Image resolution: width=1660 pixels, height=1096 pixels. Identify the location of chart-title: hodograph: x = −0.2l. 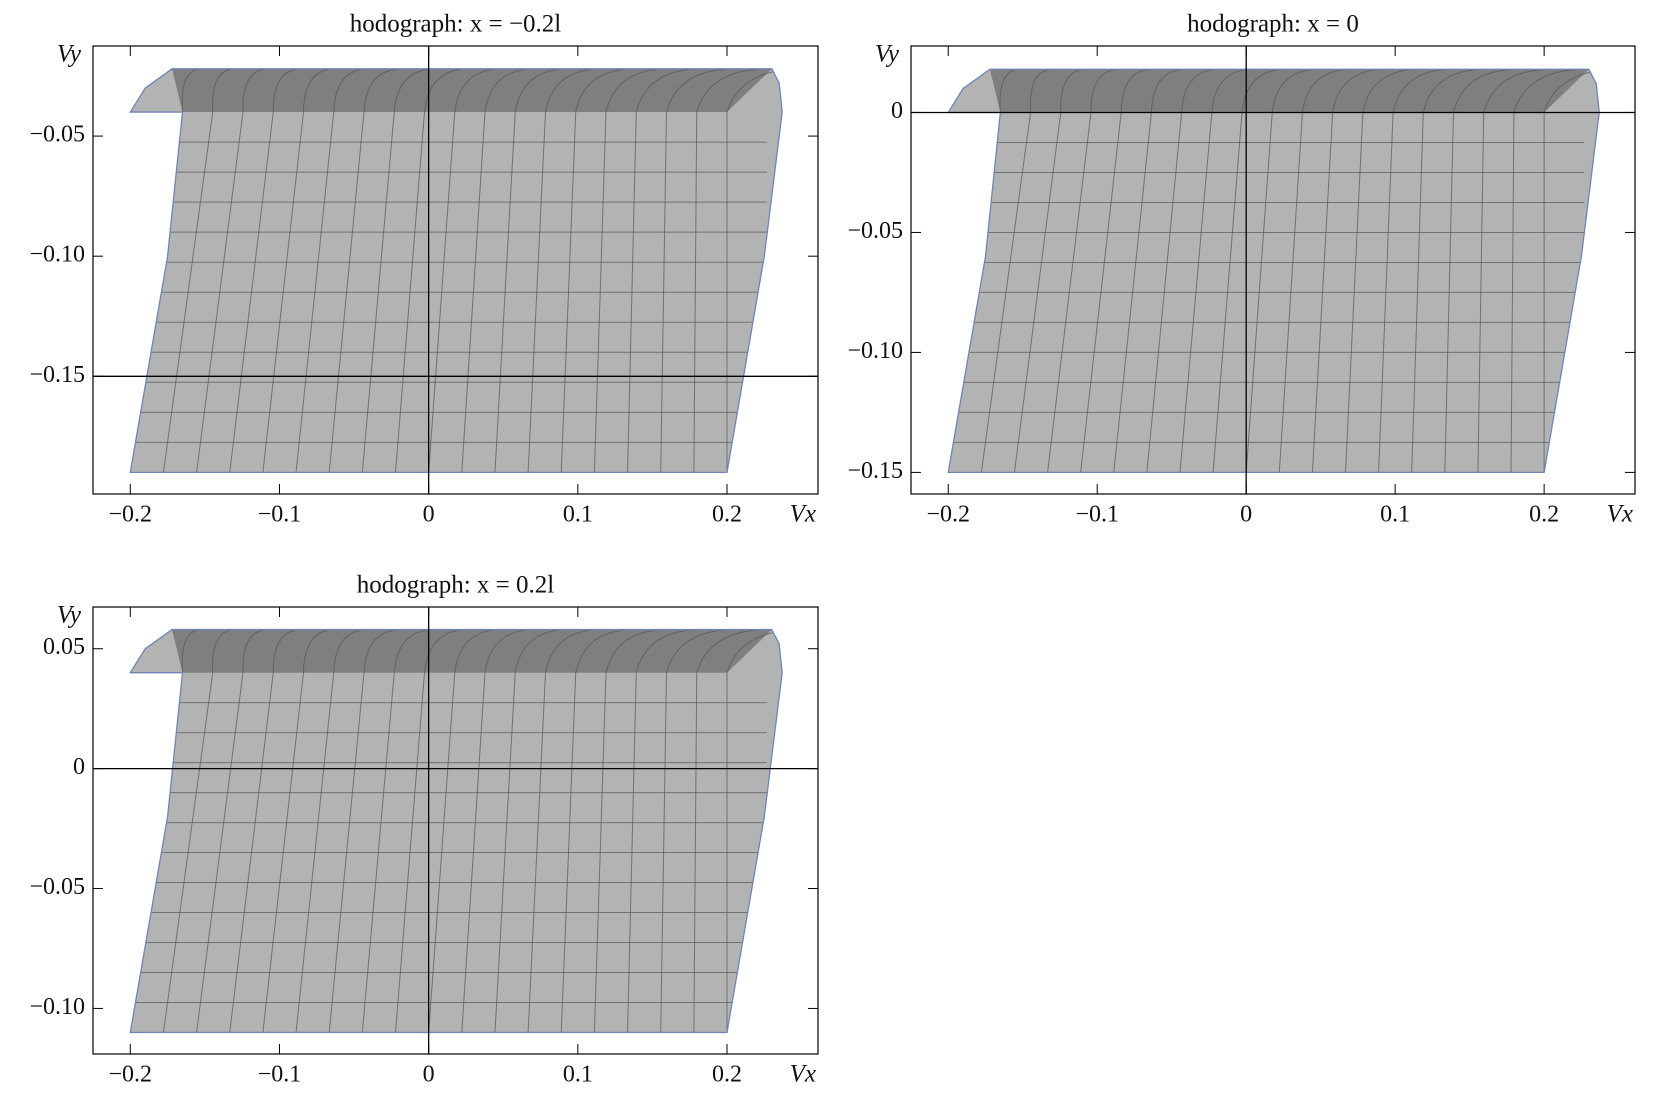
(456, 24).